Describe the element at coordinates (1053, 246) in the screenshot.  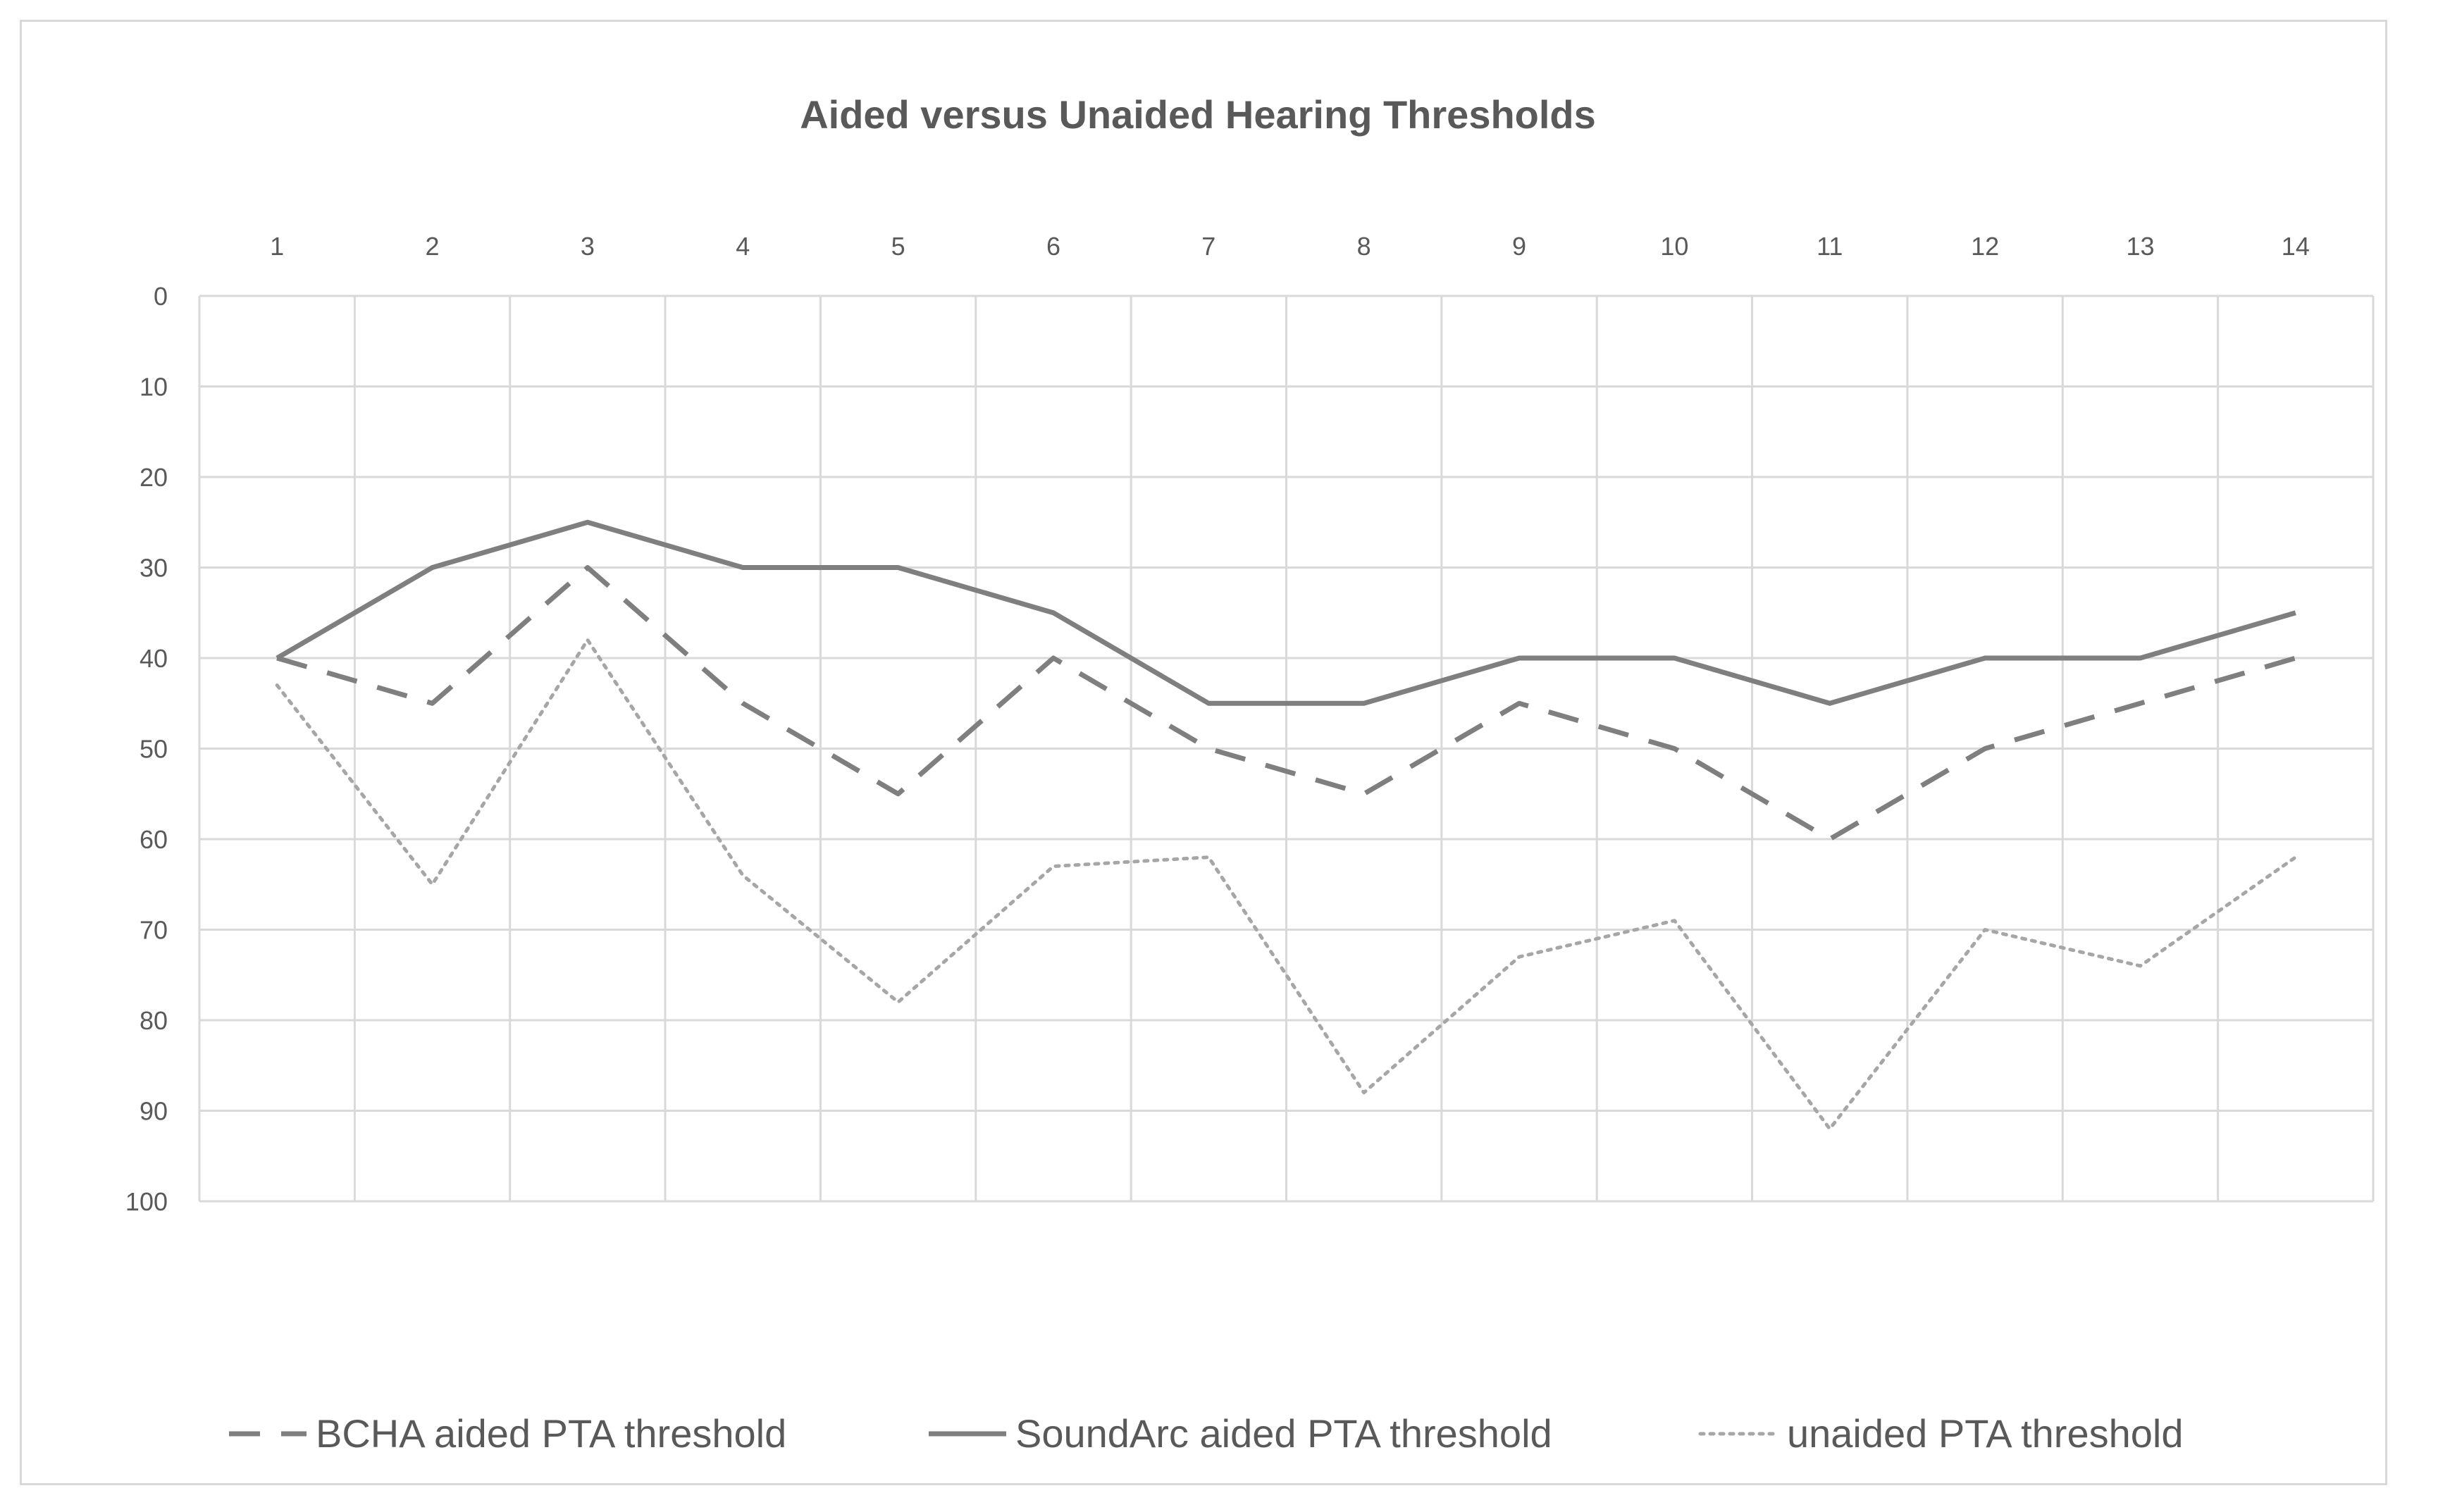
I see `x-tick-label: 6` at that location.